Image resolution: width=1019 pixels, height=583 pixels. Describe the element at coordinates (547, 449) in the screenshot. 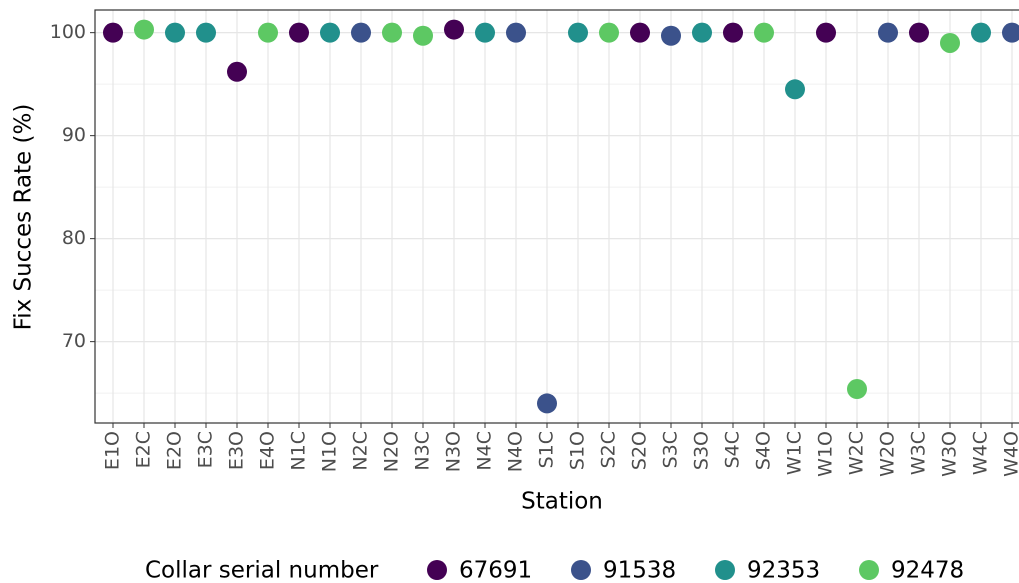

I see `x-tick-label: S1C` at that location.